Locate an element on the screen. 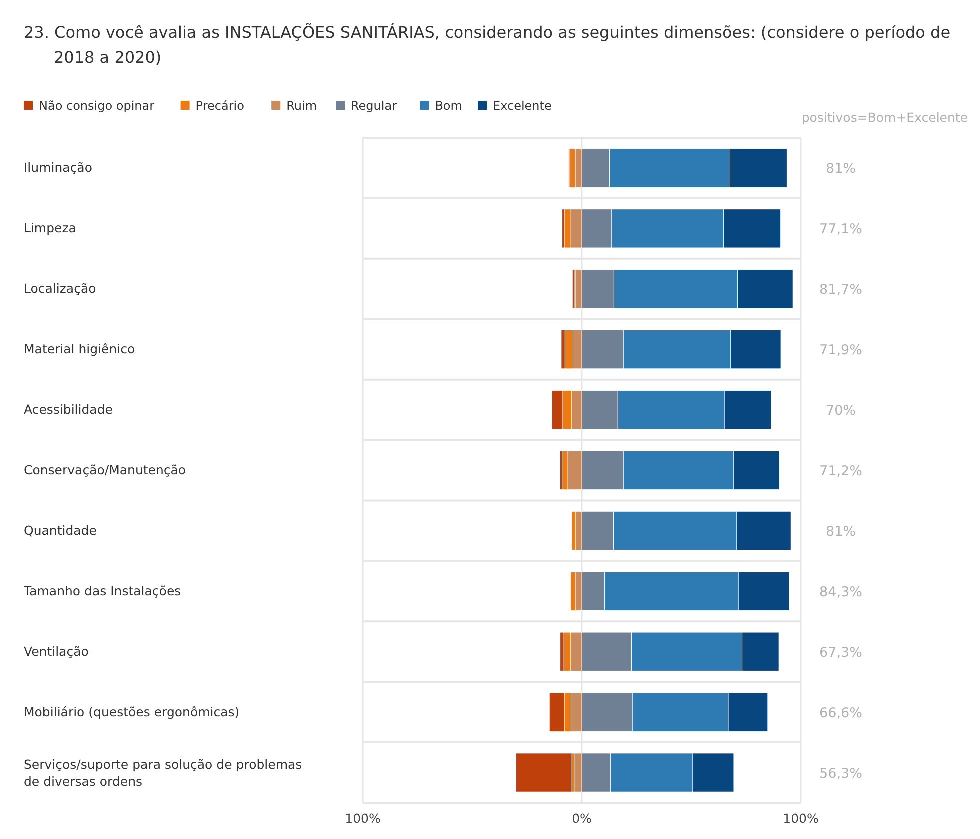 The height and width of the screenshot is (839, 980). bar is located at coordinates (544, 772).